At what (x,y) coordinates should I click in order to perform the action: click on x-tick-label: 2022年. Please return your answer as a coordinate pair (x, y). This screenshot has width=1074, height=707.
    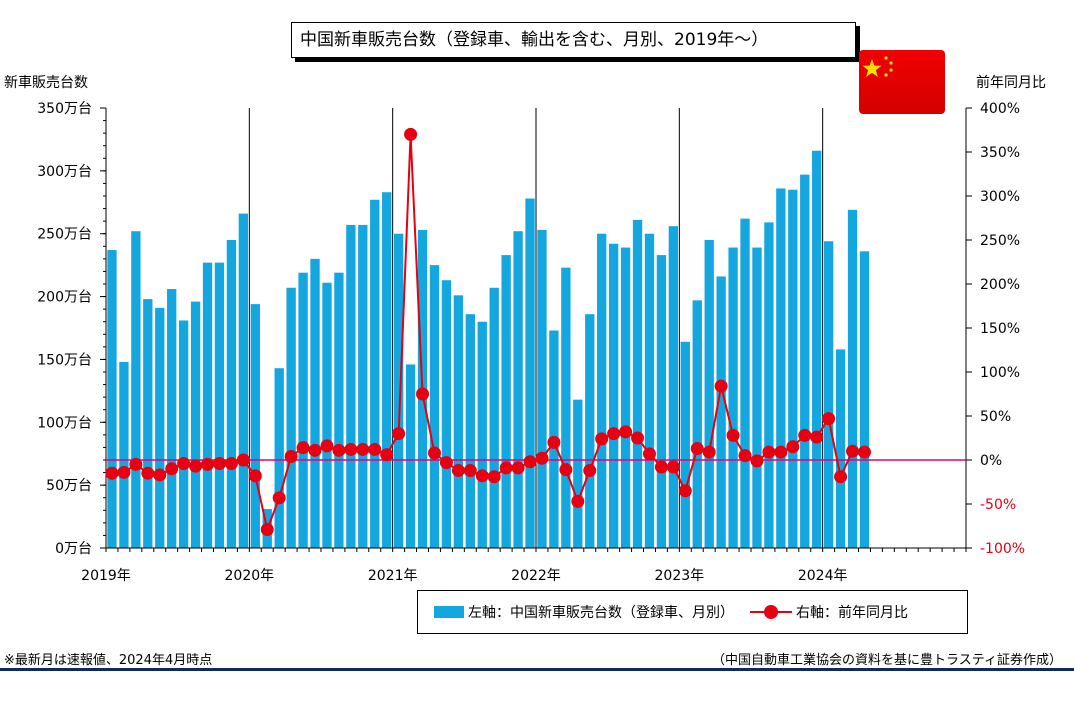
    Looking at the image, I should click on (536, 576).